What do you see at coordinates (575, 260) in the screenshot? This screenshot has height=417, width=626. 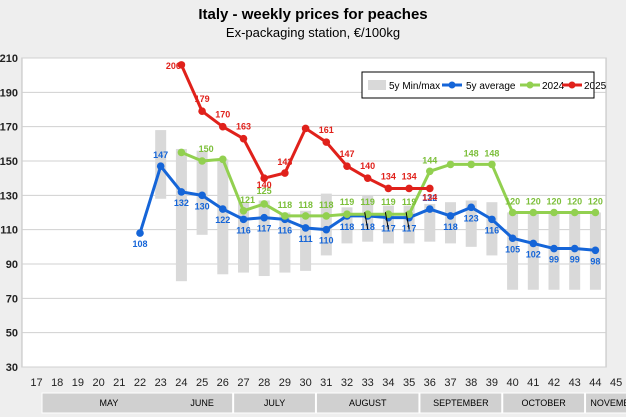 I see `data-label: 99` at bounding box center [575, 260].